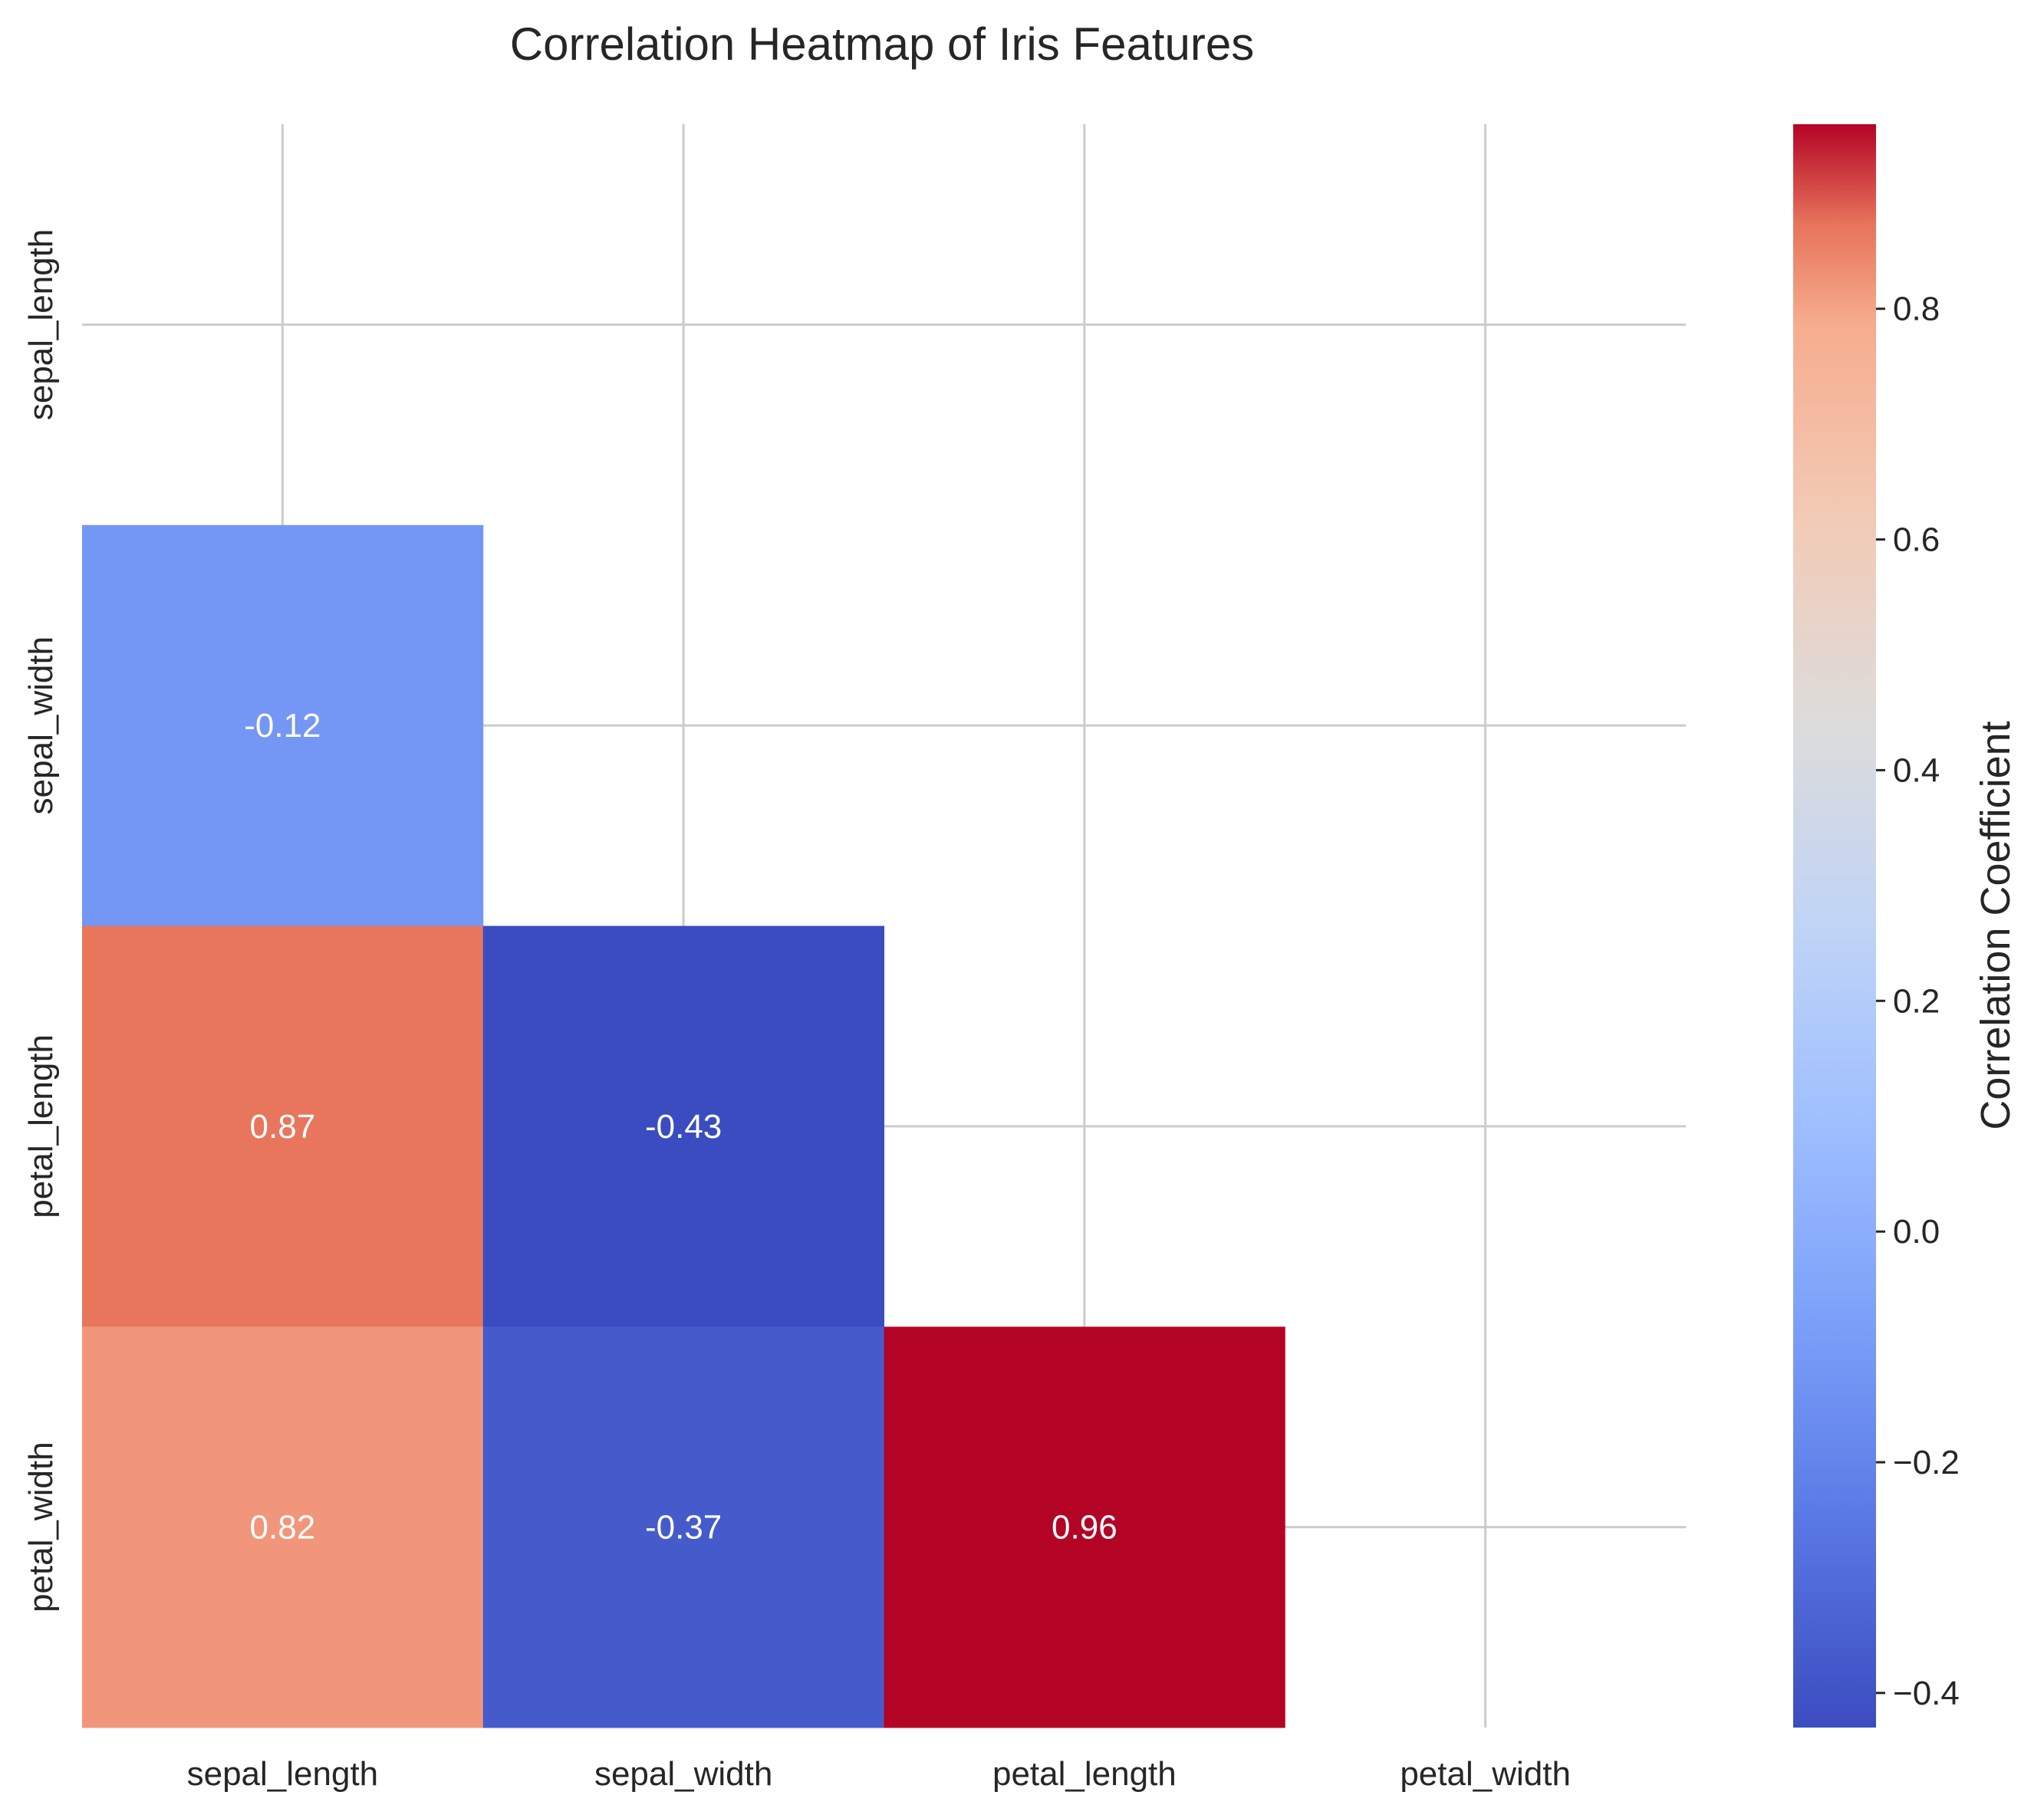  What do you see at coordinates (41, 1126) in the screenshot?
I see `y-tick-label: petal_length` at bounding box center [41, 1126].